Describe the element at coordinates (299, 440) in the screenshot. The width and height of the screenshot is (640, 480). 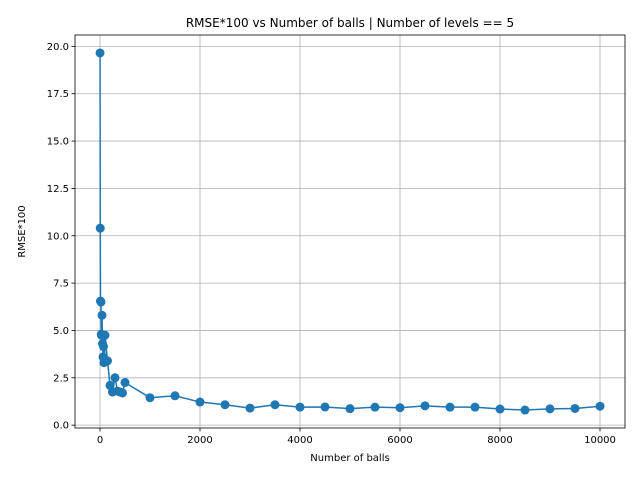
I see `x-tick-label: 4000` at that location.